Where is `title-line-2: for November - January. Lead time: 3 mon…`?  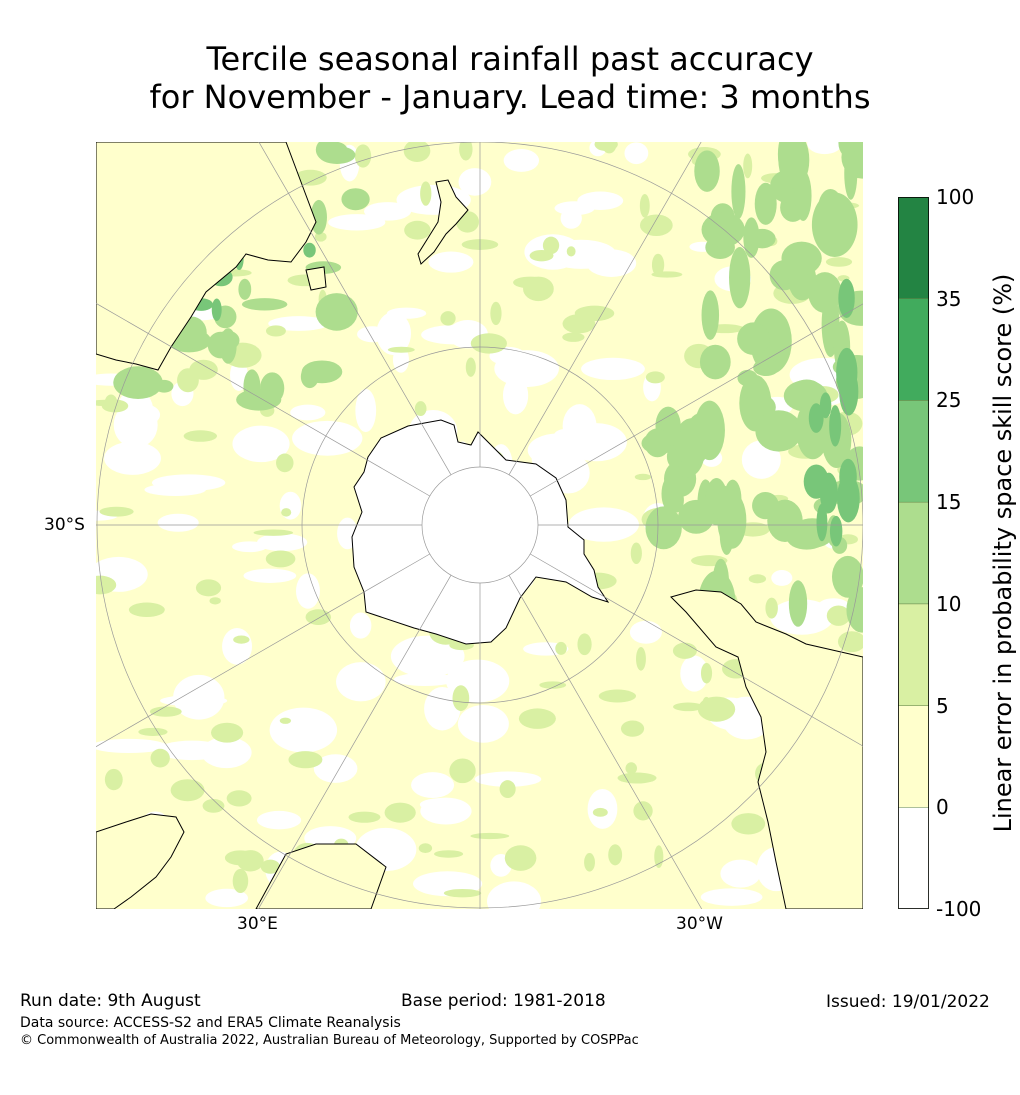 title-line-2: for November - January. Lead time: 3 mon… is located at coordinates (510, 97).